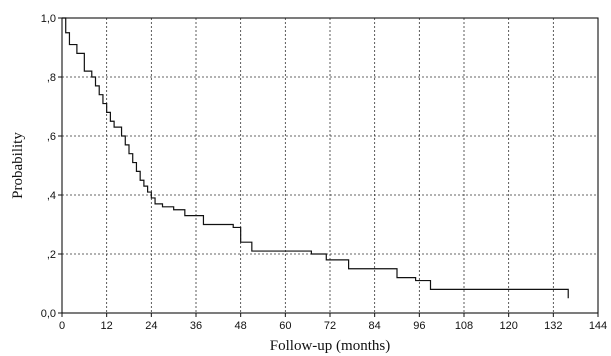  Describe the element at coordinates (464, 326) in the screenshot. I see `x-tick-label: 108` at that location.